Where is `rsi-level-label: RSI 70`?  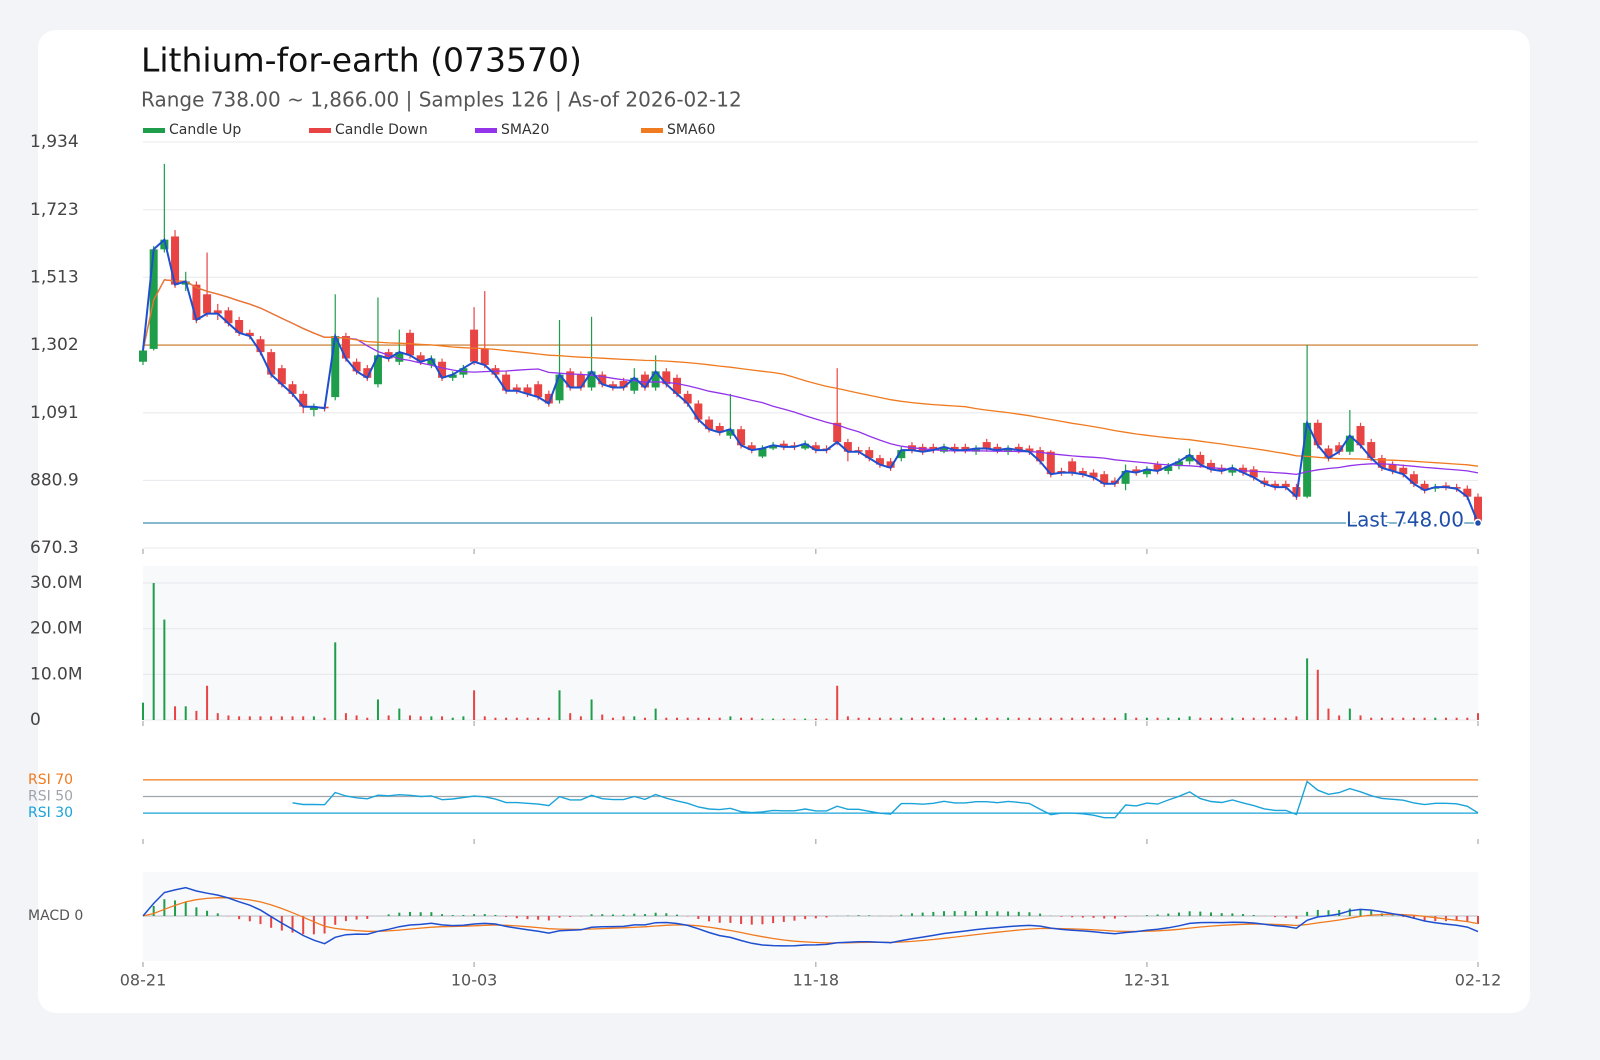 rsi-level-label: RSI 70 is located at coordinates (50, 780).